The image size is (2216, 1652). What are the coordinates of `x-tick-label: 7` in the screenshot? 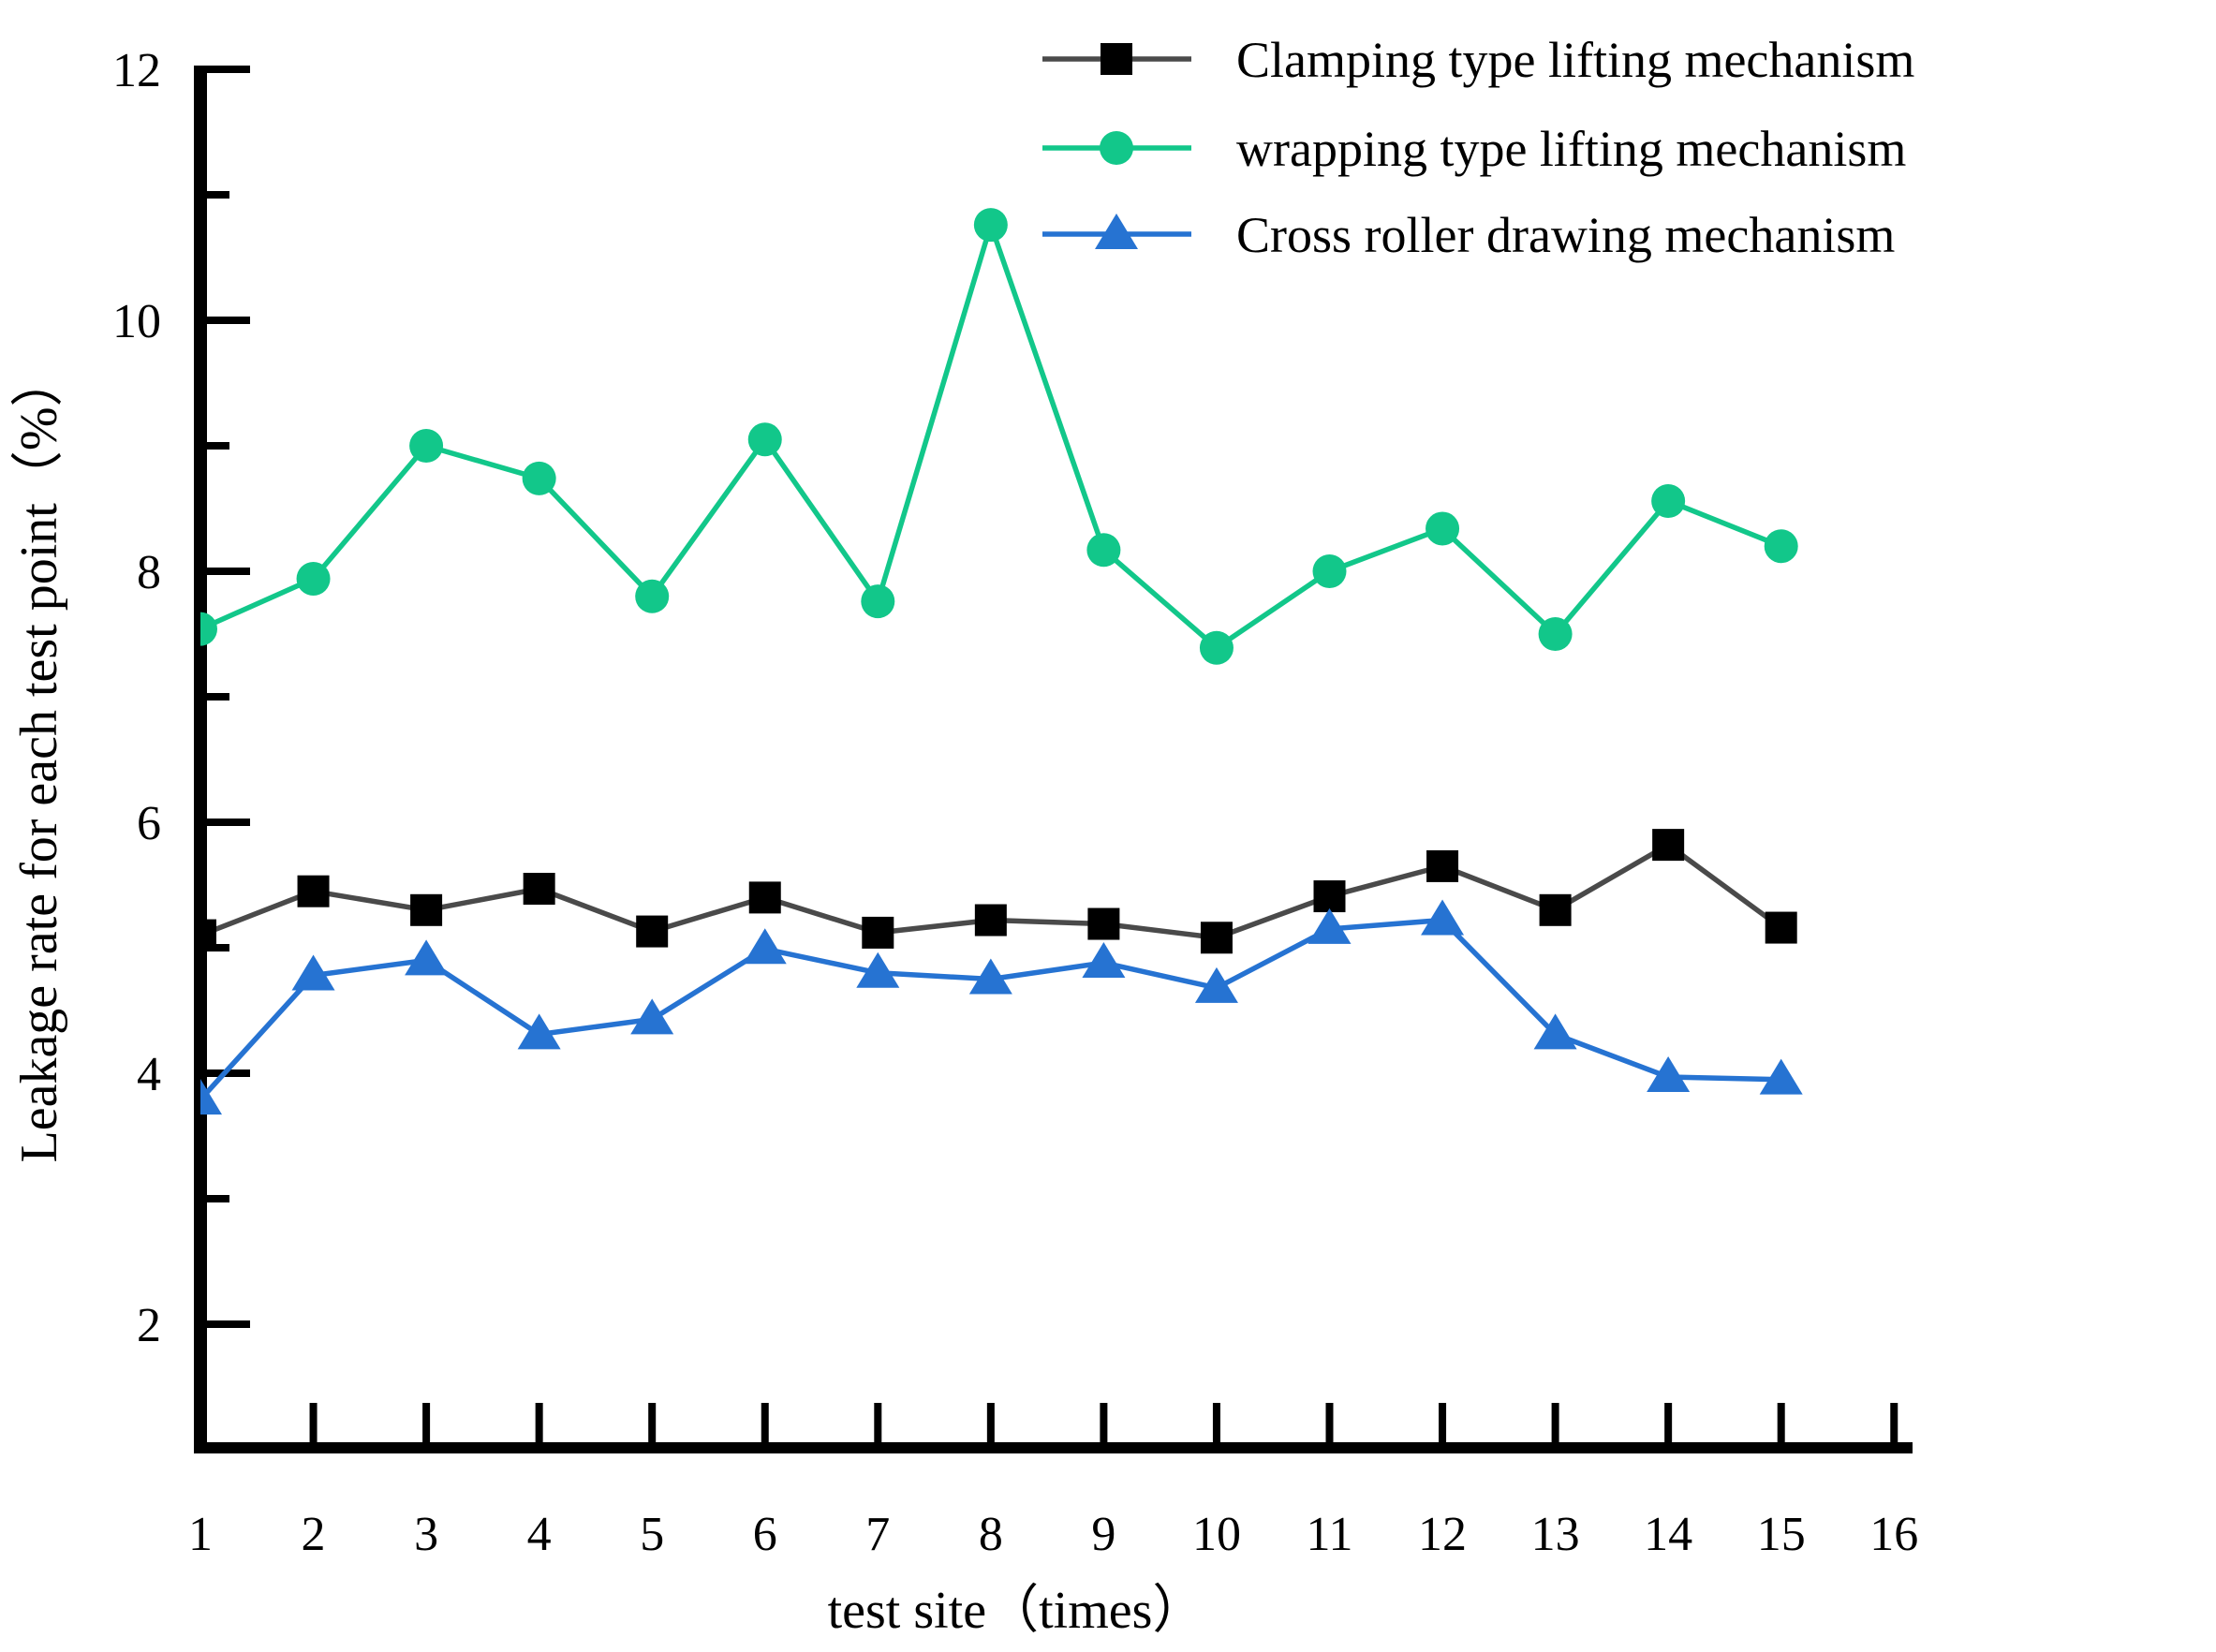 It's located at (877, 1535).